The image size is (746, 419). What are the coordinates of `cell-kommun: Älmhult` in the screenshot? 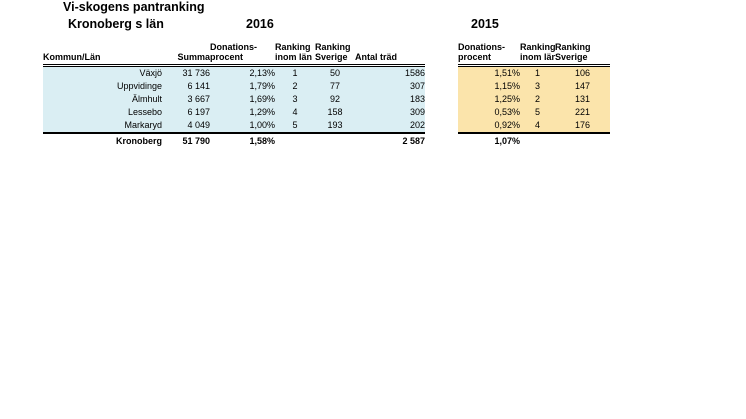 It's located at (102, 99).